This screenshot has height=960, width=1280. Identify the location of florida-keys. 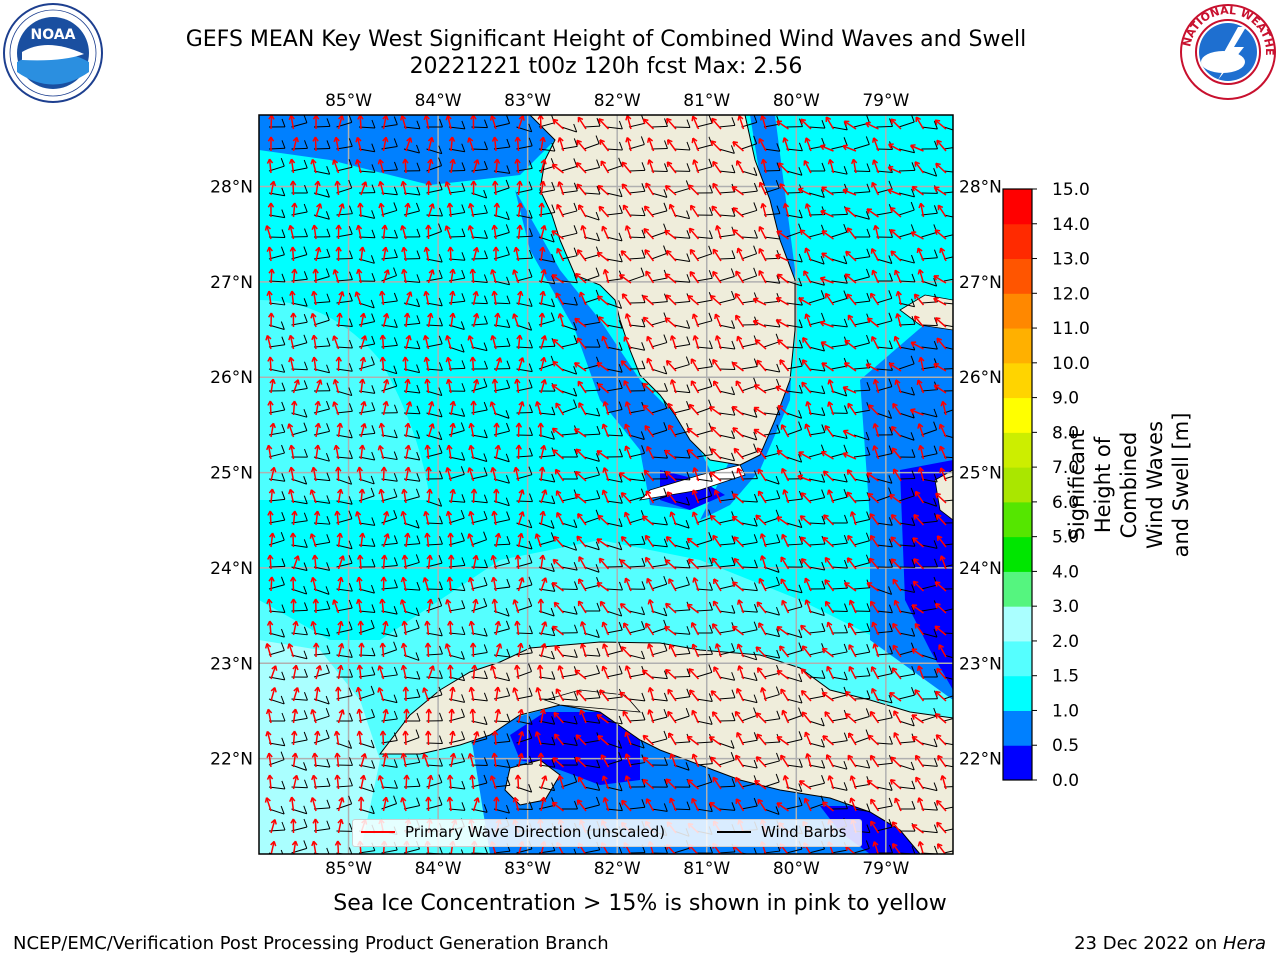
(692, 482).